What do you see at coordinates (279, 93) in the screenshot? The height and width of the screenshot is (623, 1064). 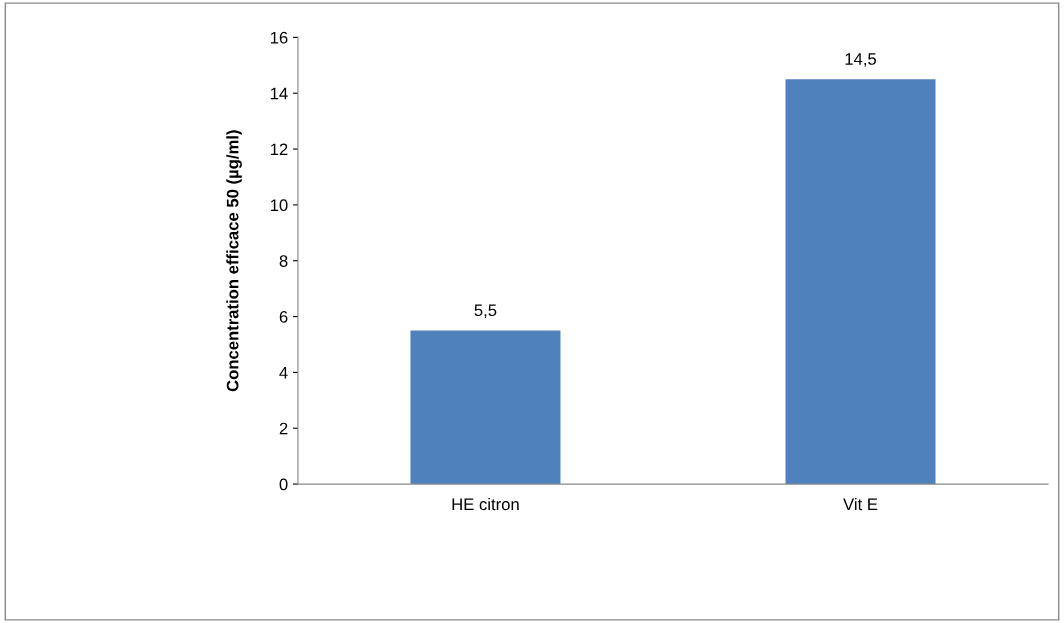 I see `y-tick-label: 14` at bounding box center [279, 93].